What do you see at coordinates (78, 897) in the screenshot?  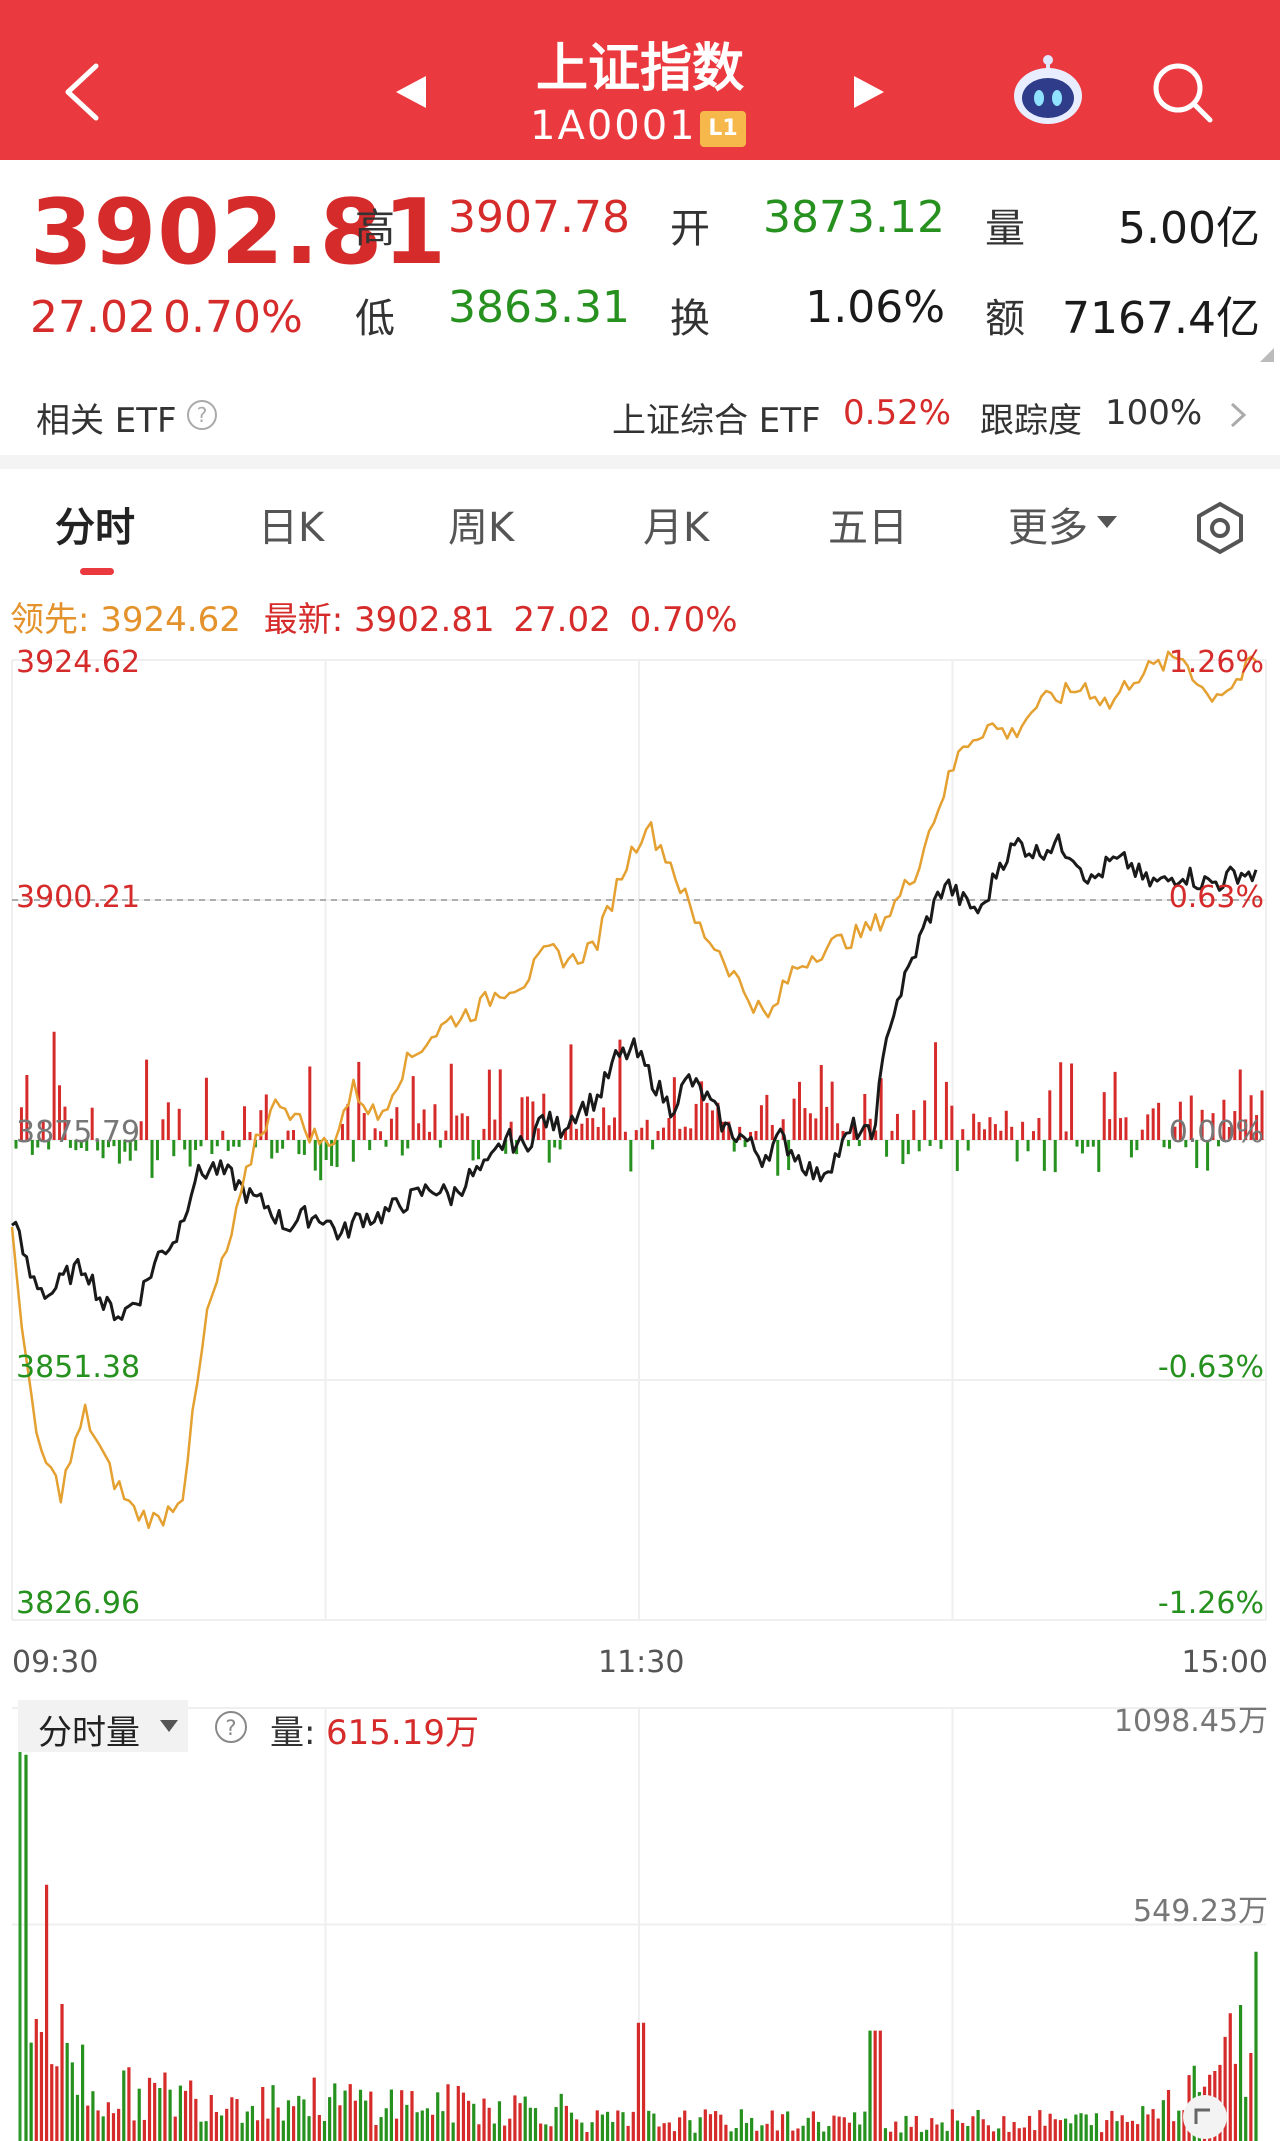 I see `y-axis-label-left-1: 3900.21` at bounding box center [78, 897].